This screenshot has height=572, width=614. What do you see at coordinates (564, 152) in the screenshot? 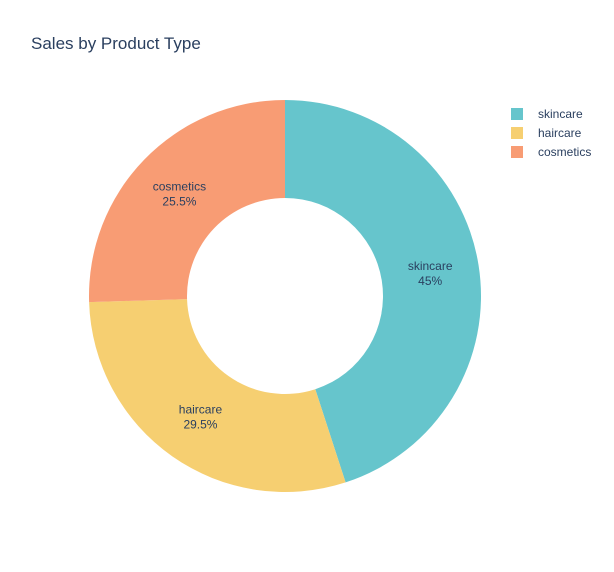
I see `legend-label: cosmetics` at bounding box center [564, 152].